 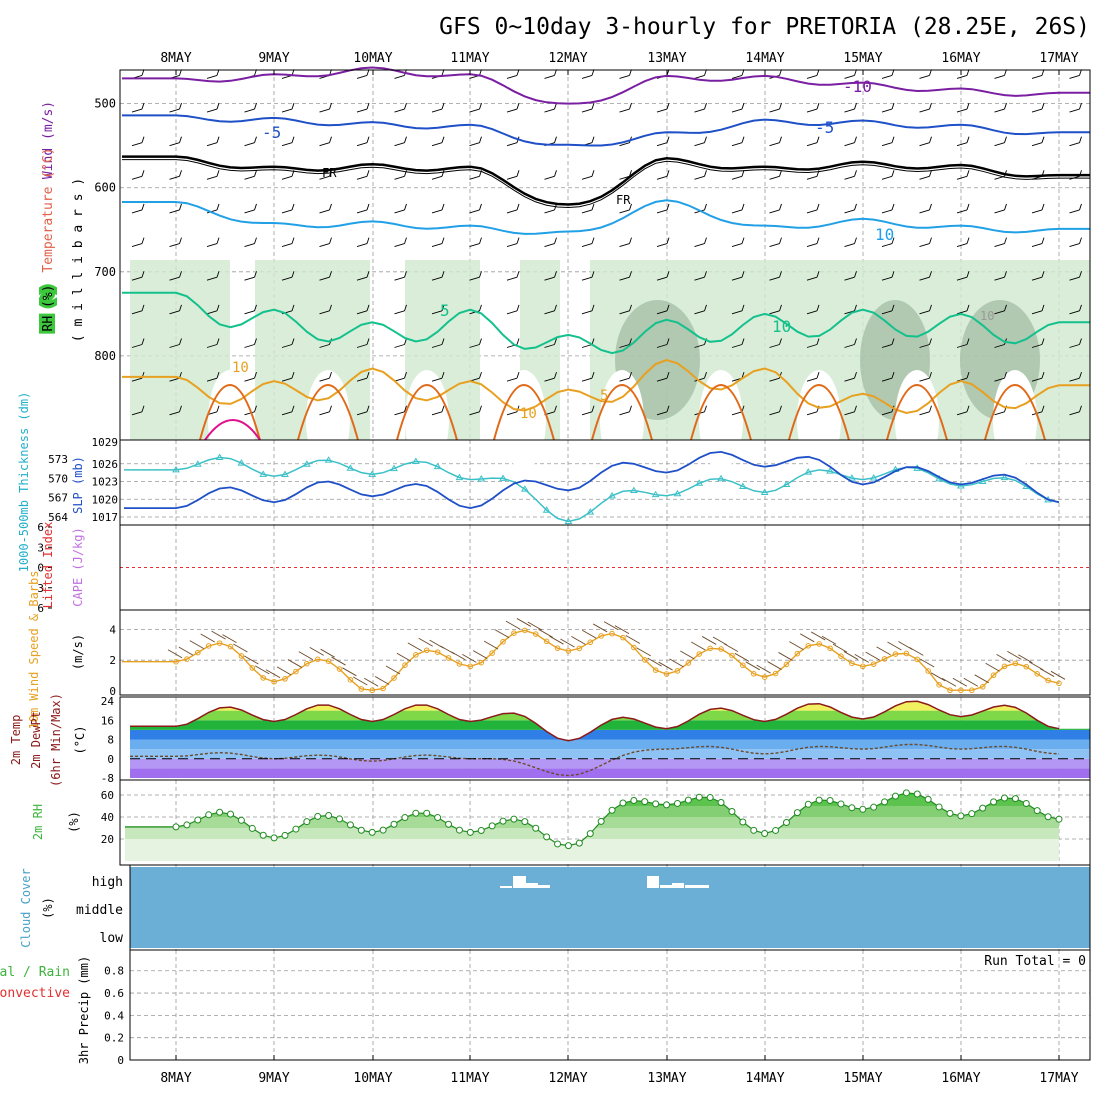 I want to click on cloud-bar, so click(x=519, y=882).